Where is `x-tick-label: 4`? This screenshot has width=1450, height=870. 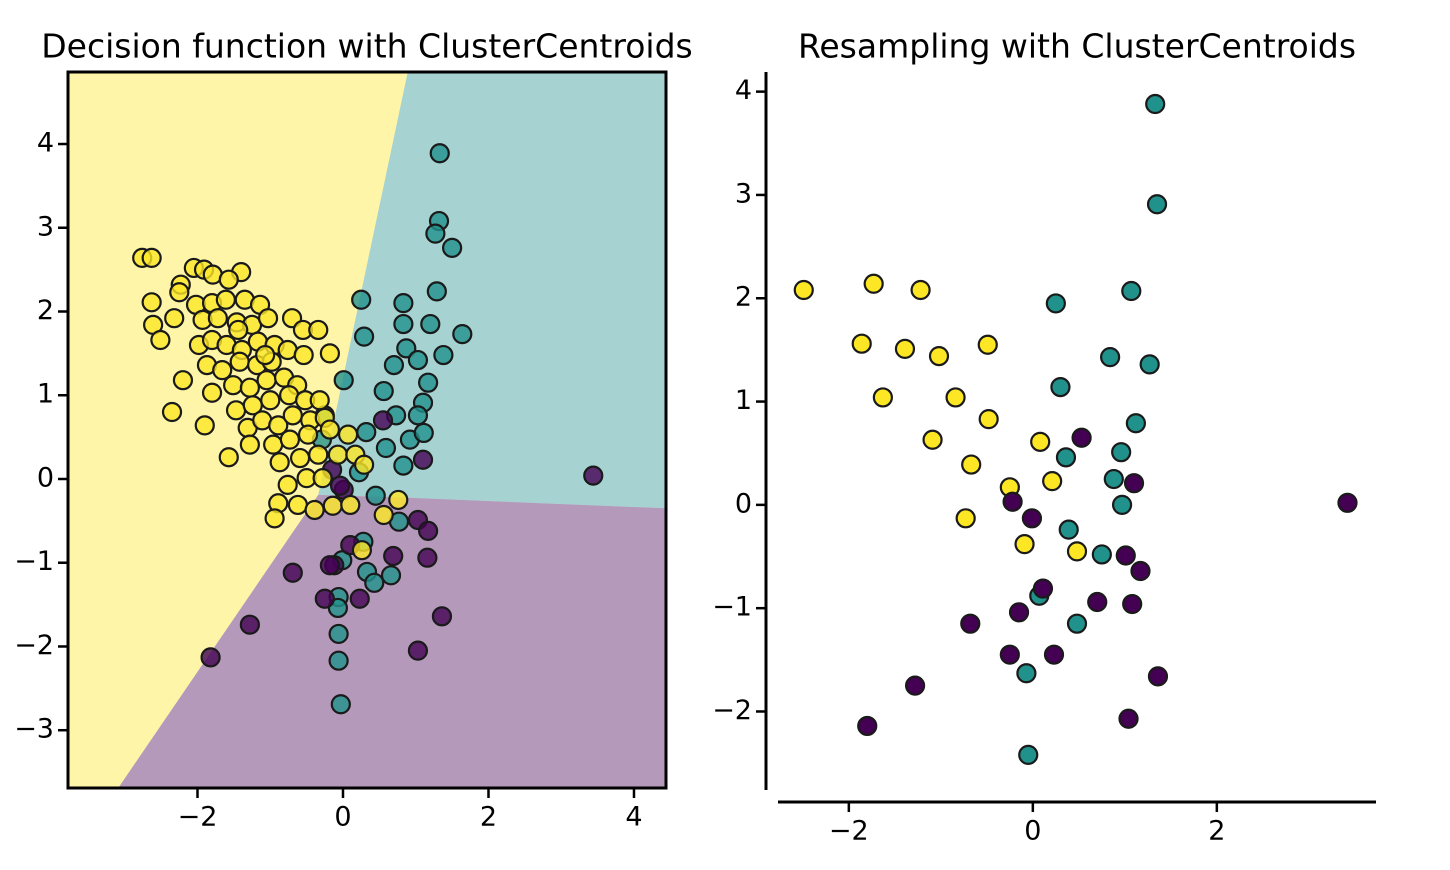 x-tick-label: 4 is located at coordinates (633, 817).